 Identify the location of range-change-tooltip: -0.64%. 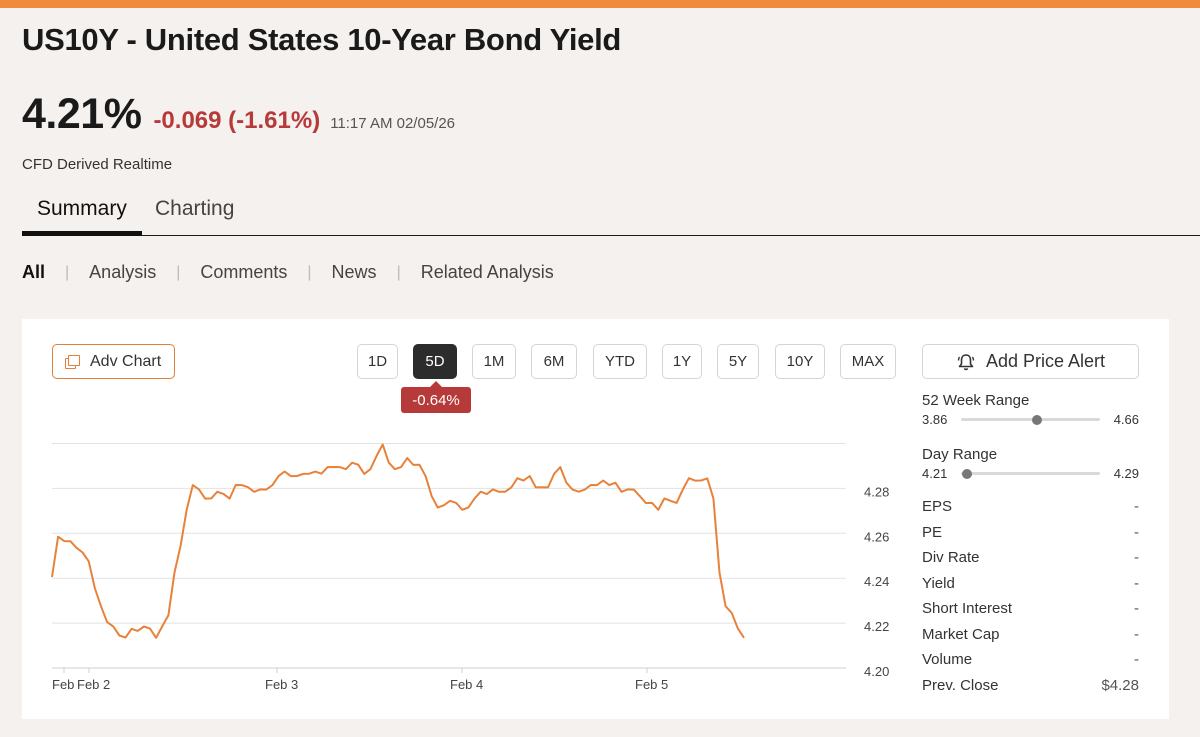
(436, 397).